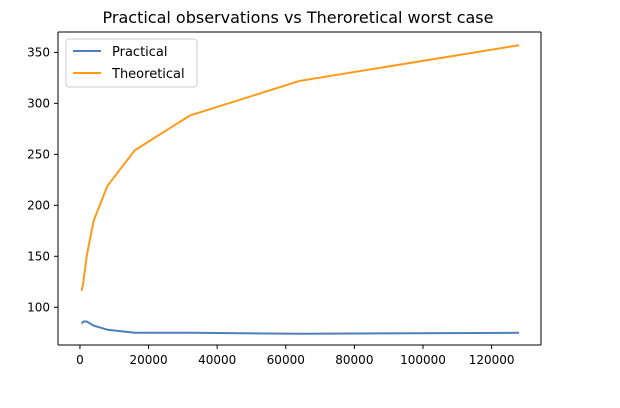 This screenshot has width=620, height=408. I want to click on y-tick-label: 350, so click(38, 52).